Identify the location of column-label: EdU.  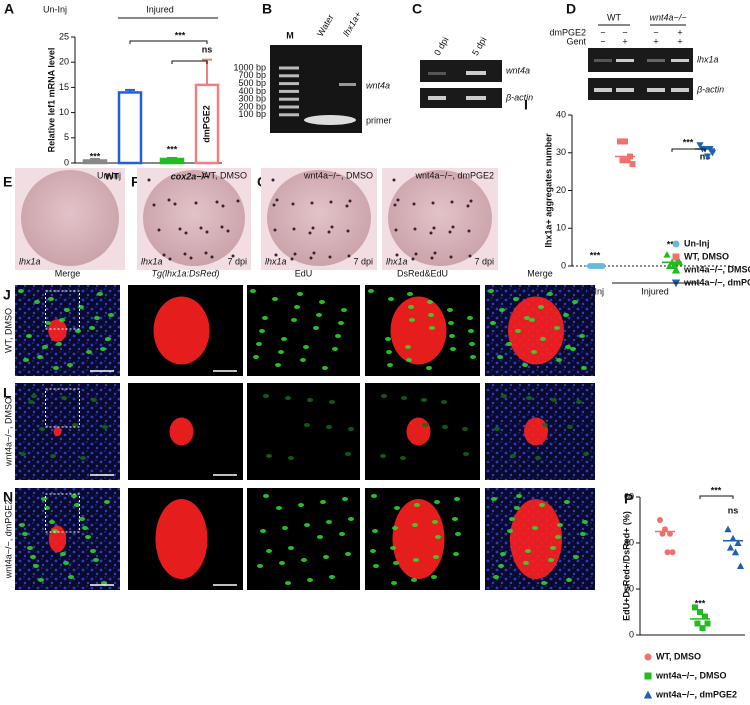
(304, 273).